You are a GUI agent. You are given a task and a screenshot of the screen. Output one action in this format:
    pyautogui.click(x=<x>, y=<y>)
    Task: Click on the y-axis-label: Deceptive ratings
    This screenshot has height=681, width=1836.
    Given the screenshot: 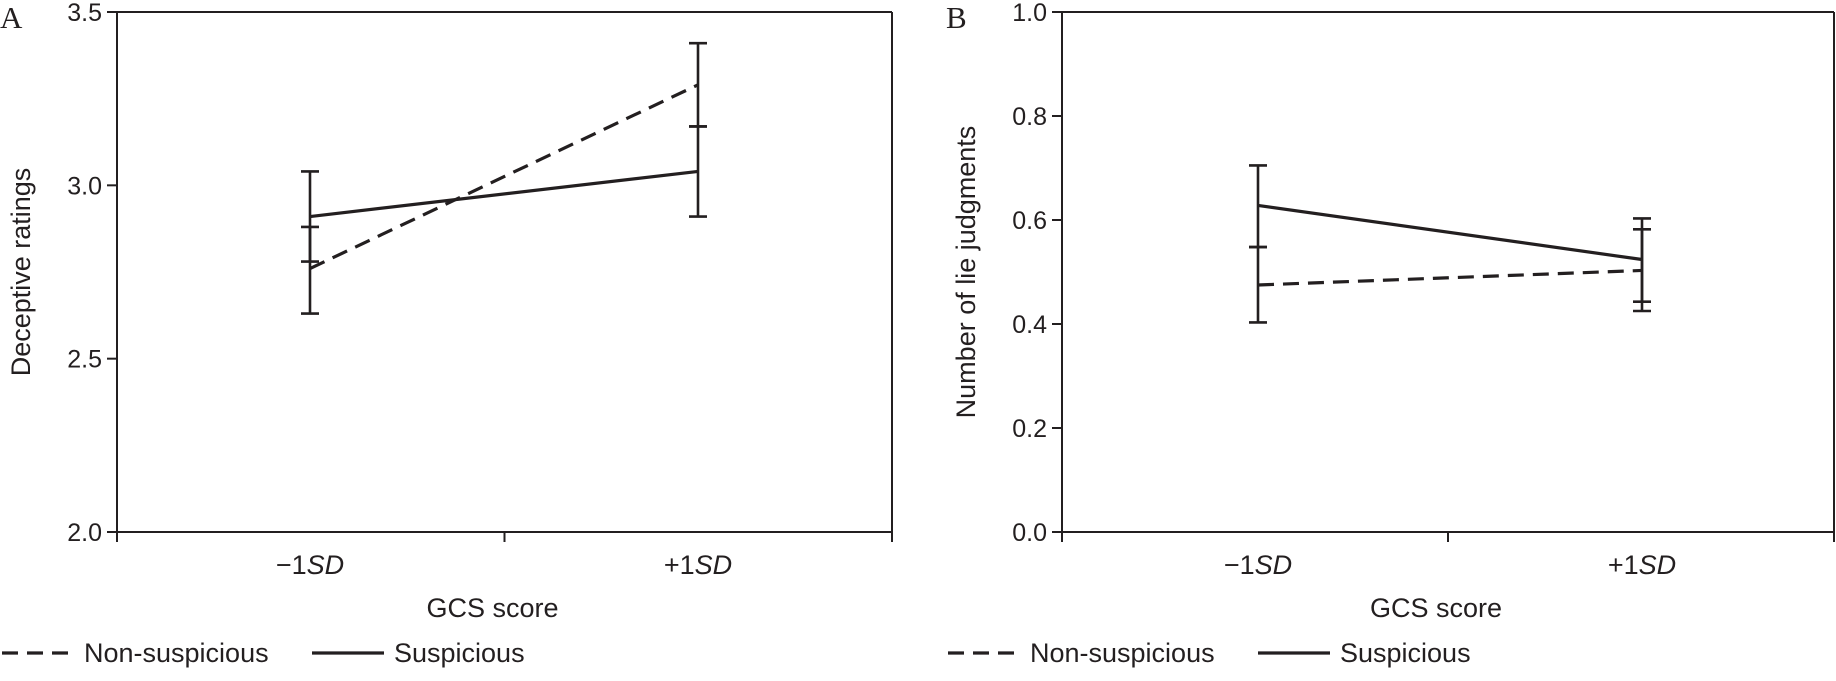 What is the action you would take?
    pyautogui.click(x=21, y=272)
    